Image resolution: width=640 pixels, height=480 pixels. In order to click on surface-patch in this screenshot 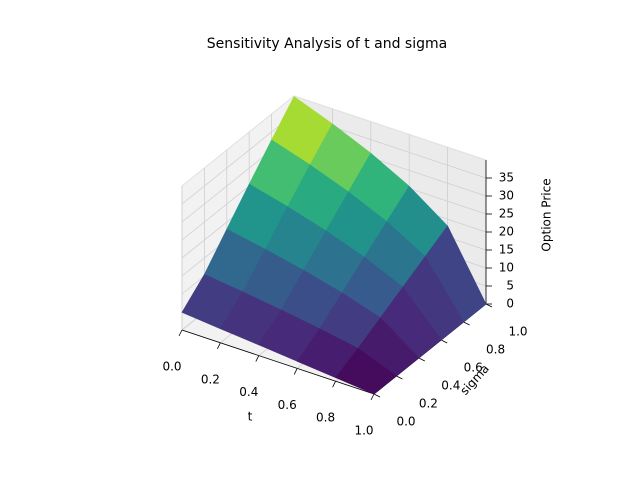, I will do `click(366, 371)`.